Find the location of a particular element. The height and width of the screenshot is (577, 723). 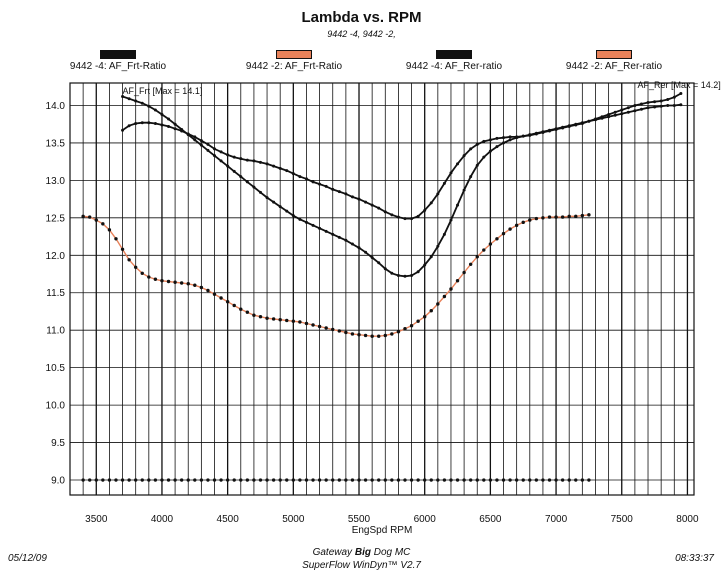

annotation: AF_Rer [Max = 14.2] is located at coordinates (679, 85).